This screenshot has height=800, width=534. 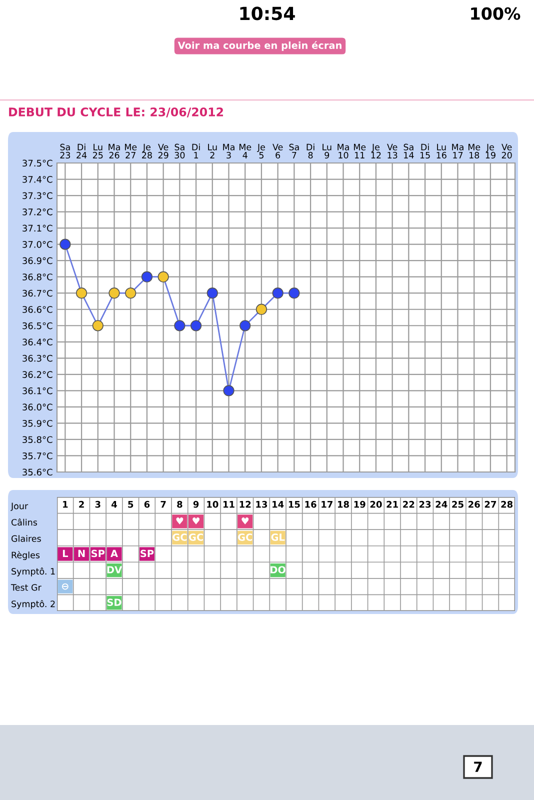 I want to click on x-tick-label: 13, so click(x=262, y=504).